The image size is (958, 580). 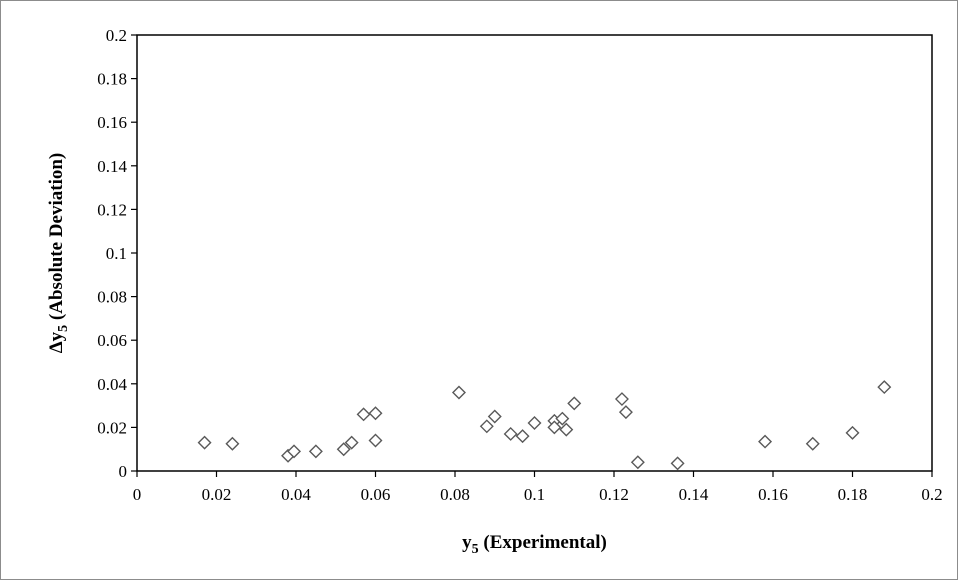 What do you see at coordinates (296, 494) in the screenshot?
I see `x-tick-label: 0.04` at bounding box center [296, 494].